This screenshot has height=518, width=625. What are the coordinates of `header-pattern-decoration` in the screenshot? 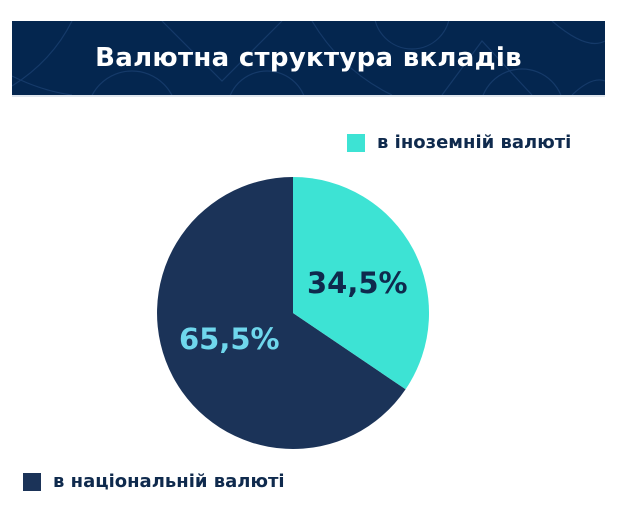 It's located at (308, 58).